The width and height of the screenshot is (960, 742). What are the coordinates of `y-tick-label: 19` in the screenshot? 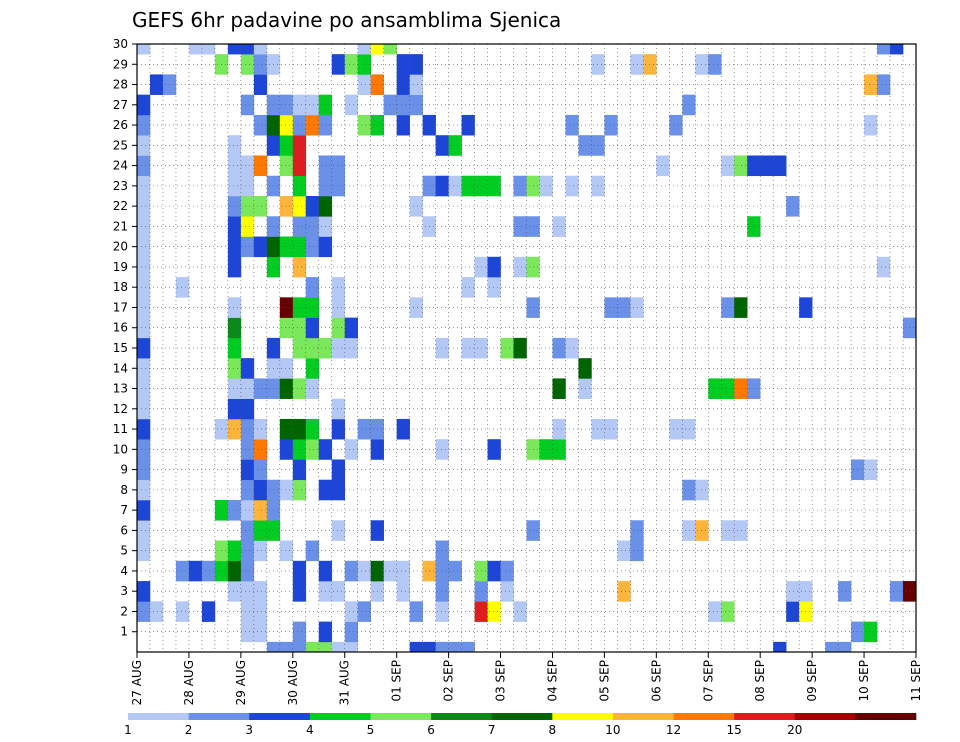 It's located at (120, 267).